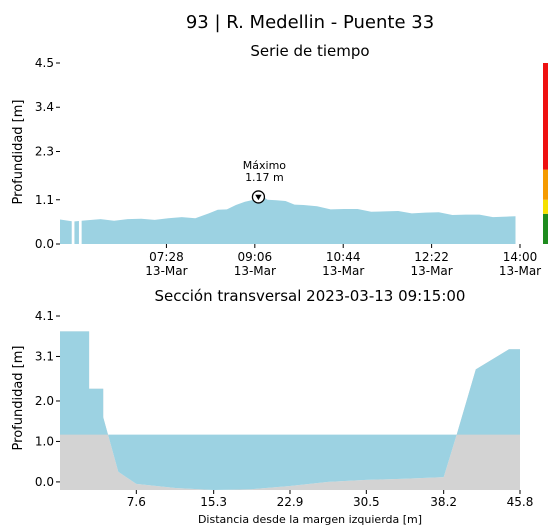 The image size is (548, 527). I want to click on y-tick-label: 3.1, so click(44, 356).